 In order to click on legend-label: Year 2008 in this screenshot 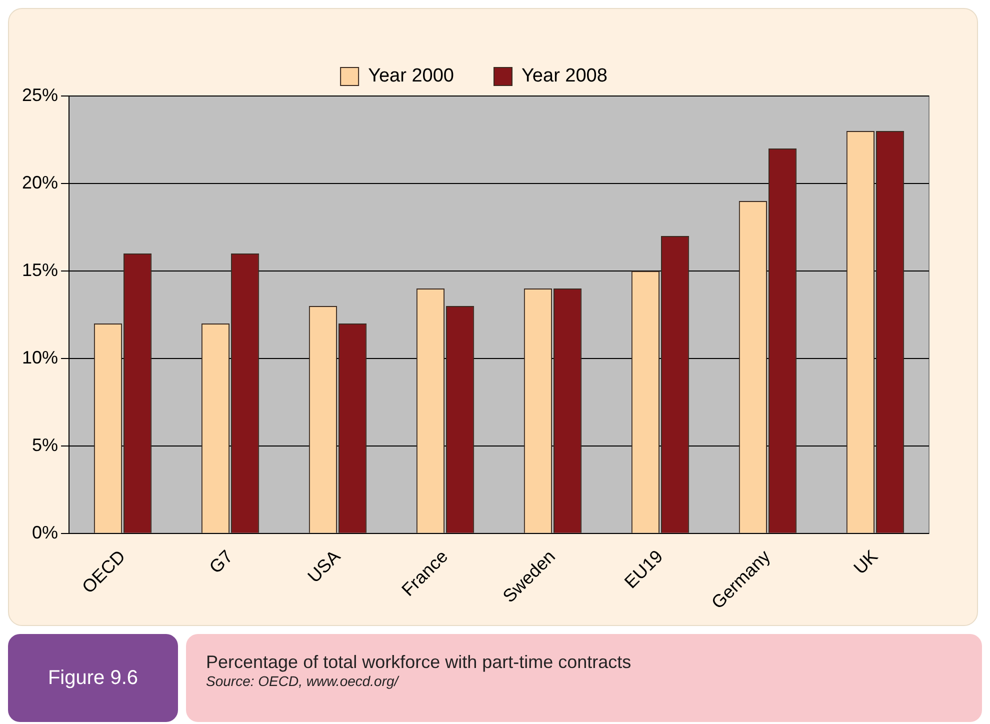, I will do `click(565, 76)`.